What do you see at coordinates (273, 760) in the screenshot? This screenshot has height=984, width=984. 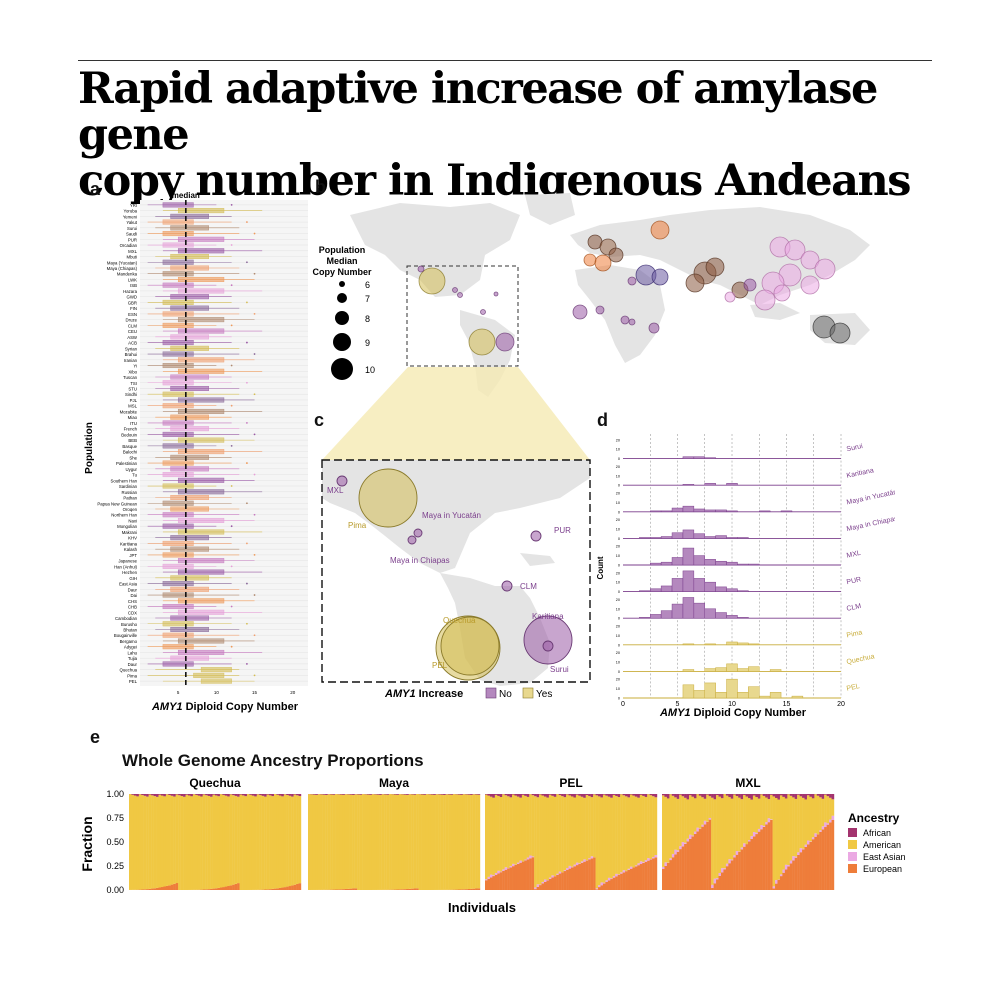 I see `panel-e-title: Whole Genome Ancestry Proportions` at bounding box center [273, 760].